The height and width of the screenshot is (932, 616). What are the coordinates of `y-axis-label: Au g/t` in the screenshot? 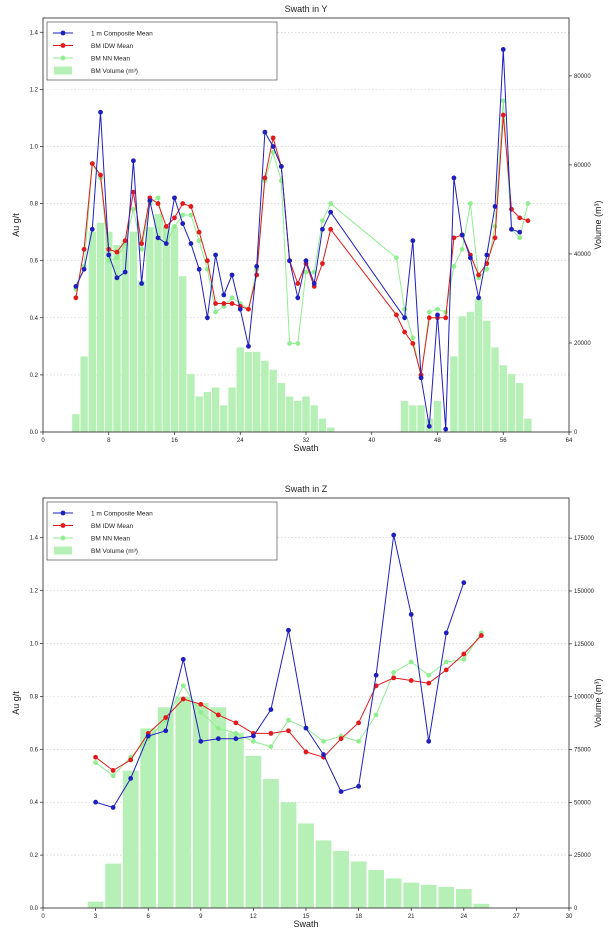 It's located at (16, 225).